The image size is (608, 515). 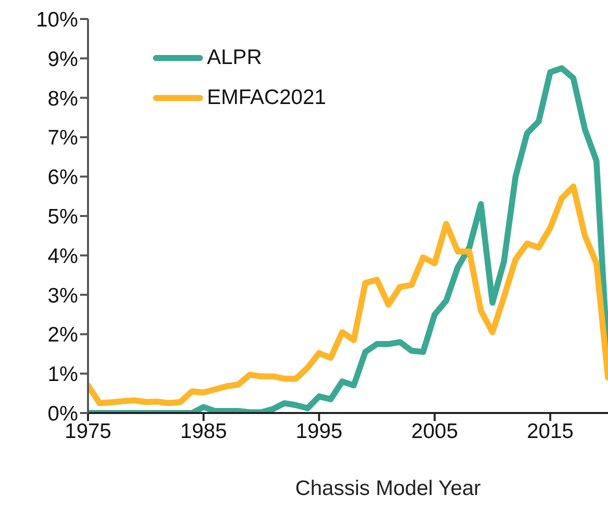 What do you see at coordinates (234, 58) in the screenshot?
I see `legend-label: ALPR` at bounding box center [234, 58].